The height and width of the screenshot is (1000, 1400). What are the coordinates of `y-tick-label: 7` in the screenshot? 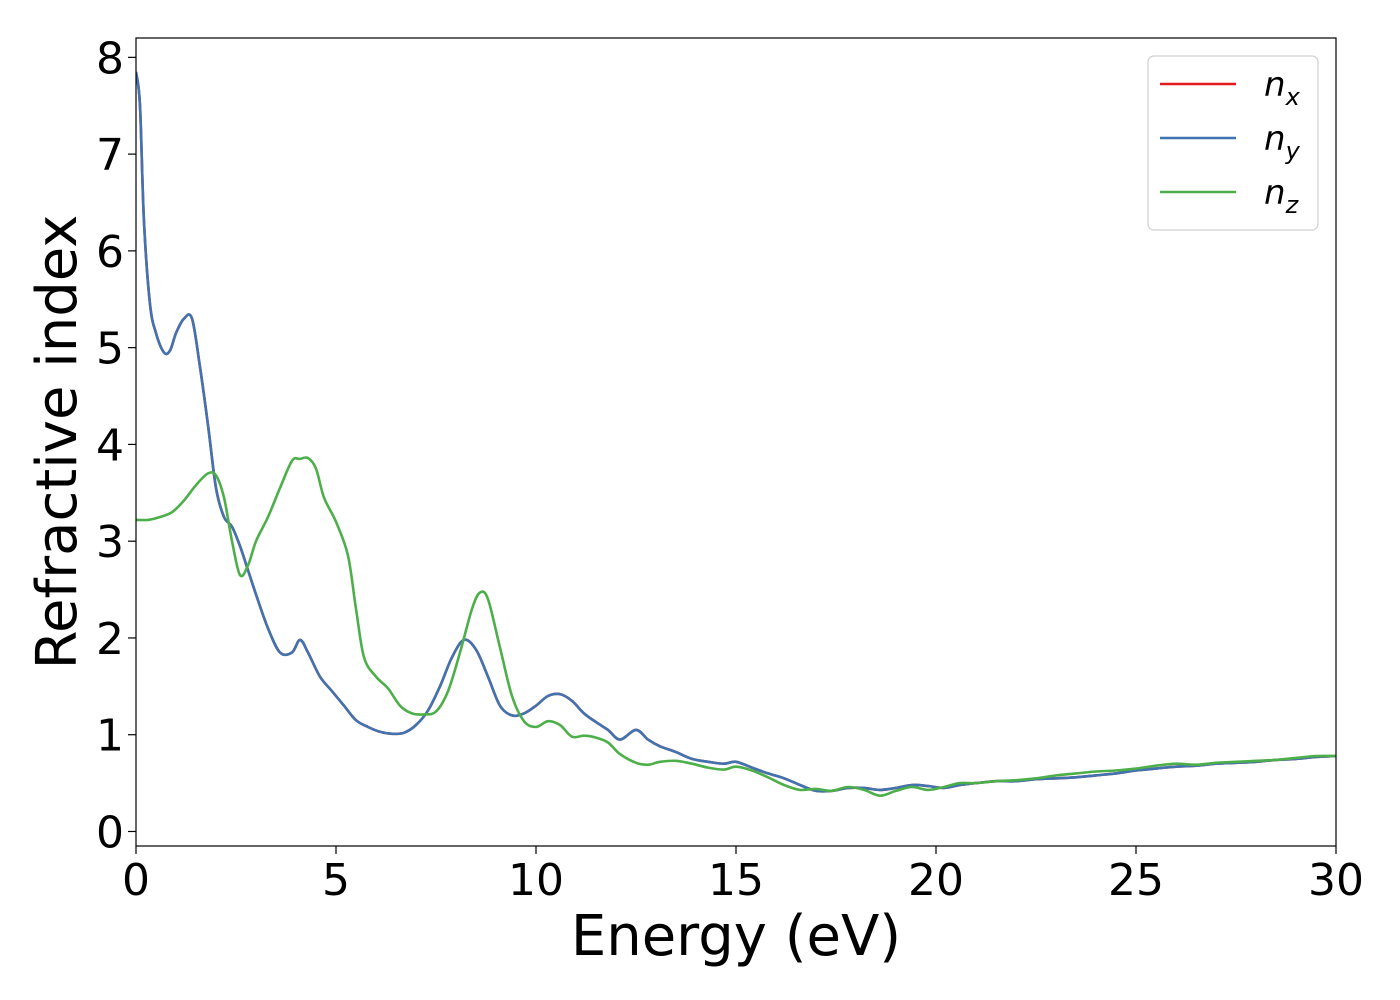 It's located at (110, 155).